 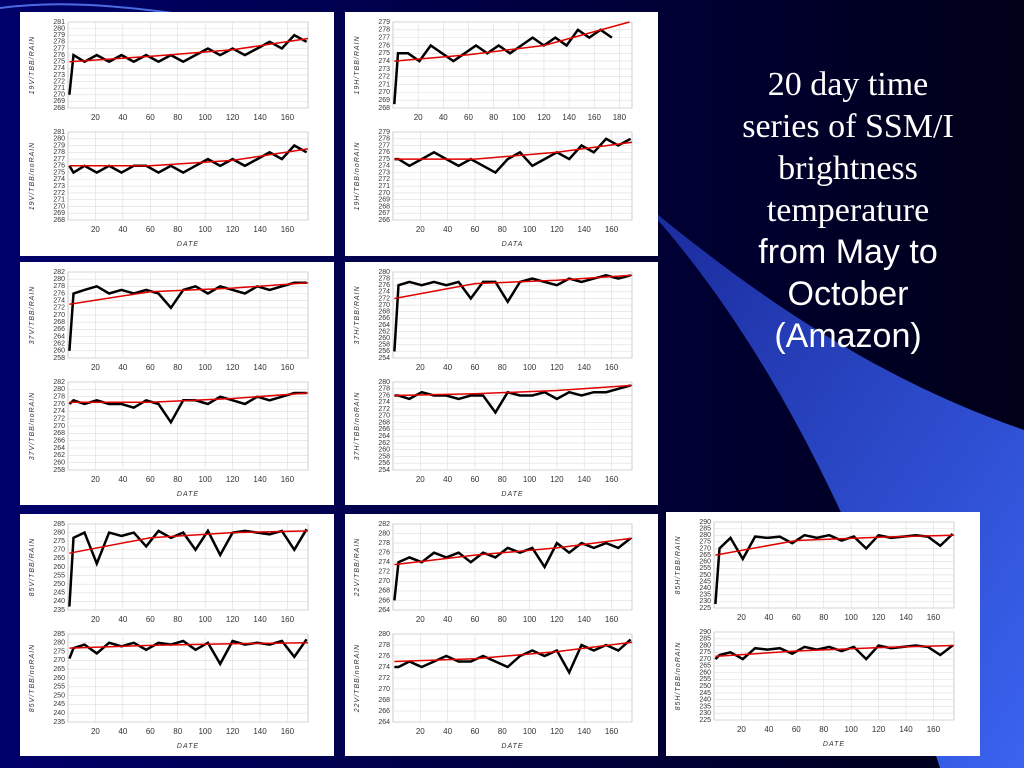 I want to click on y-tick-label: 282, so click(x=59, y=272).